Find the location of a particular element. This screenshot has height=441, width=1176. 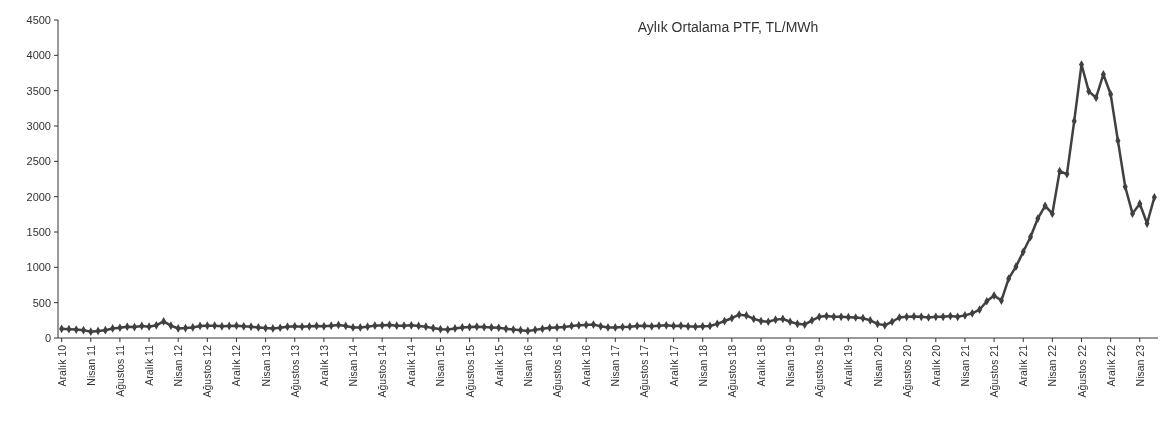

x-tick-label: Ağustos 21 is located at coordinates (994, 371).